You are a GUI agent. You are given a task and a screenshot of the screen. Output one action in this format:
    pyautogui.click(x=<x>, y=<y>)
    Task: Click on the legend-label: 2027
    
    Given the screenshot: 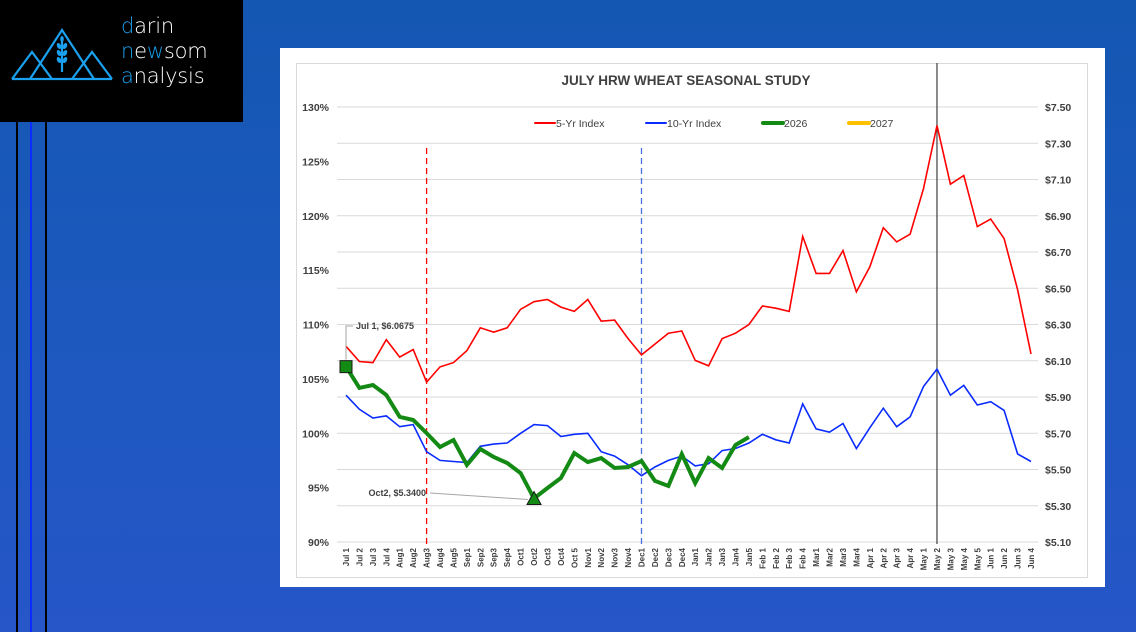 What is the action you would take?
    pyautogui.click(x=882, y=124)
    